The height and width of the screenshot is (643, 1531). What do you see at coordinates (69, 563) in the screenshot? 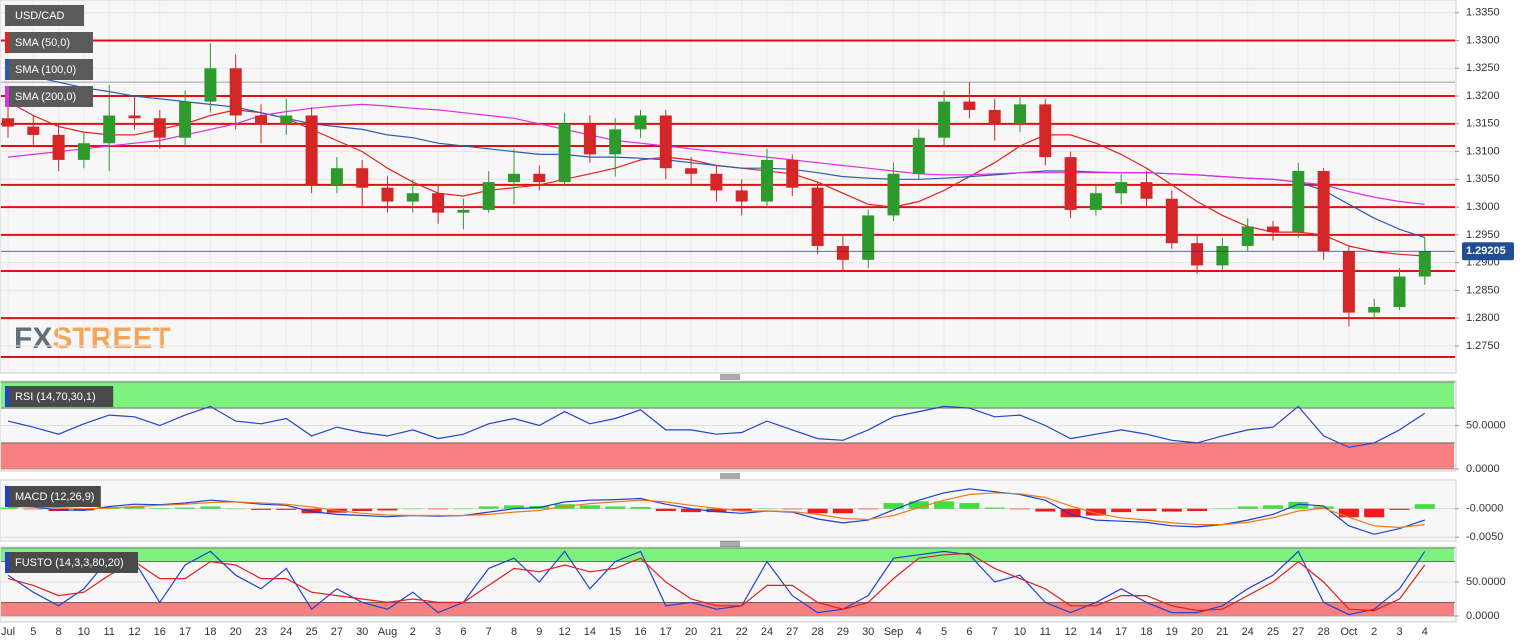
I see `indicator-title: FUSTO (14,3,3,80,20)` at bounding box center [69, 563].